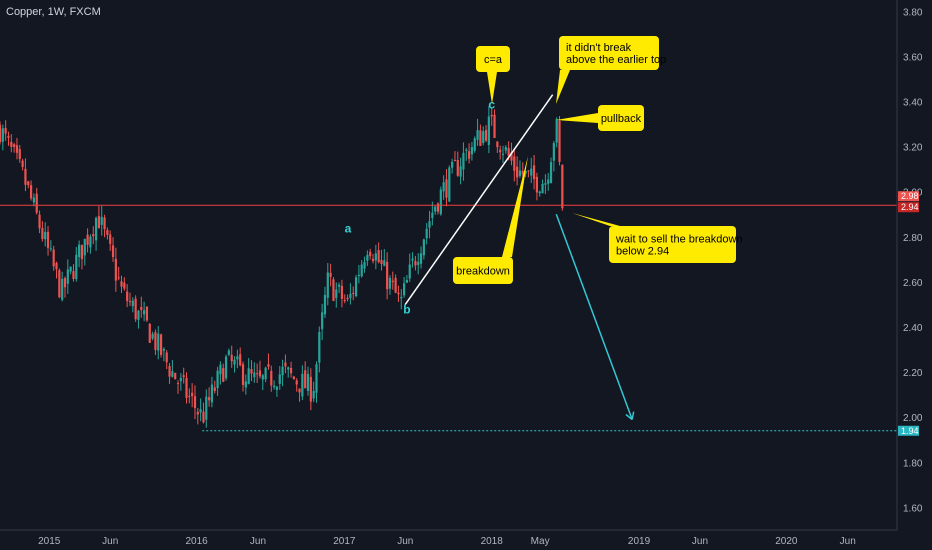 The height and width of the screenshot is (550, 932). What do you see at coordinates (600, 118) in the screenshot?
I see `callout: pullback` at bounding box center [600, 118].